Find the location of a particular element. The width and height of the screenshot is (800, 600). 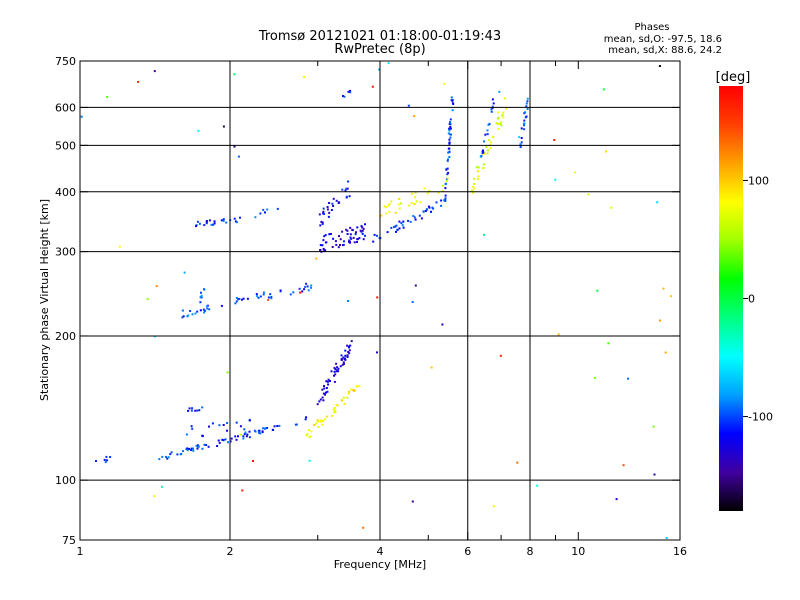

x-tick-label: 8 is located at coordinates (530, 551).